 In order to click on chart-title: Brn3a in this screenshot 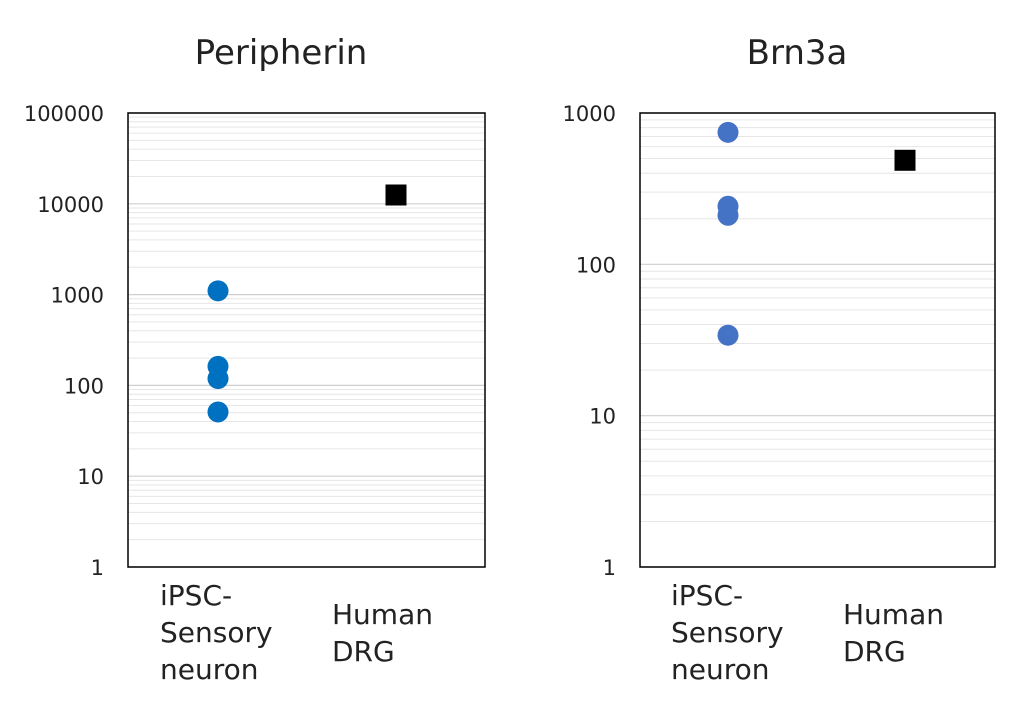, I will do `click(797, 53)`.